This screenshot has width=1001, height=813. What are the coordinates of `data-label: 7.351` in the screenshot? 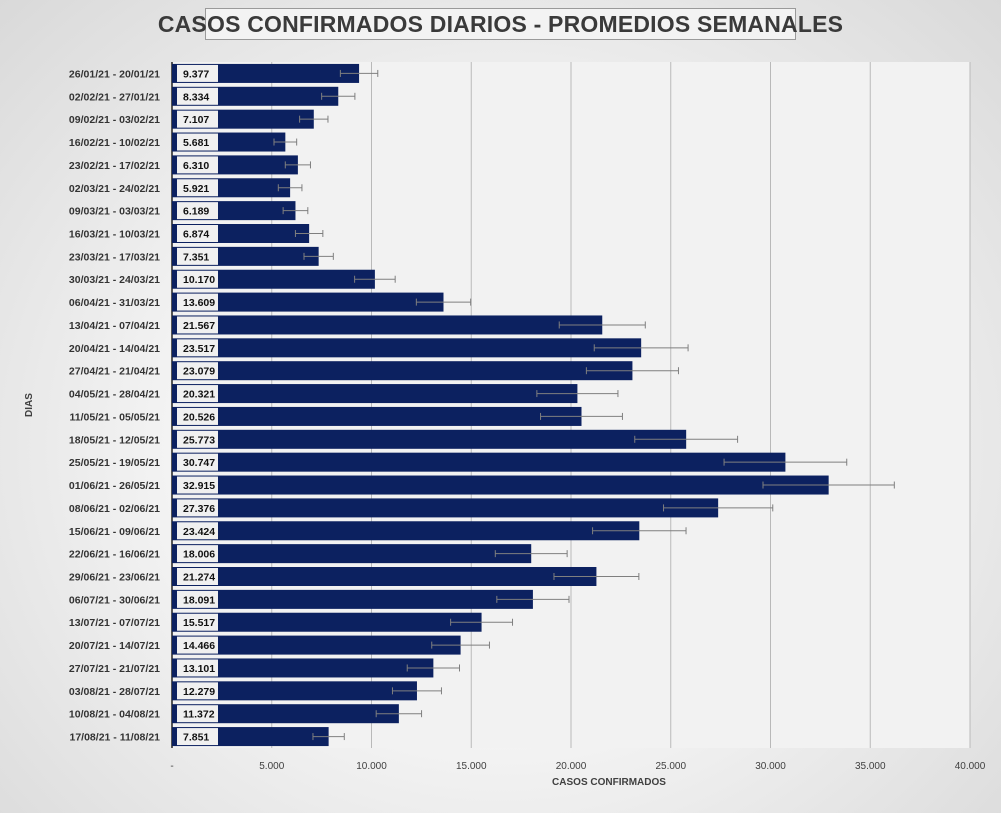 It's located at (196, 257).